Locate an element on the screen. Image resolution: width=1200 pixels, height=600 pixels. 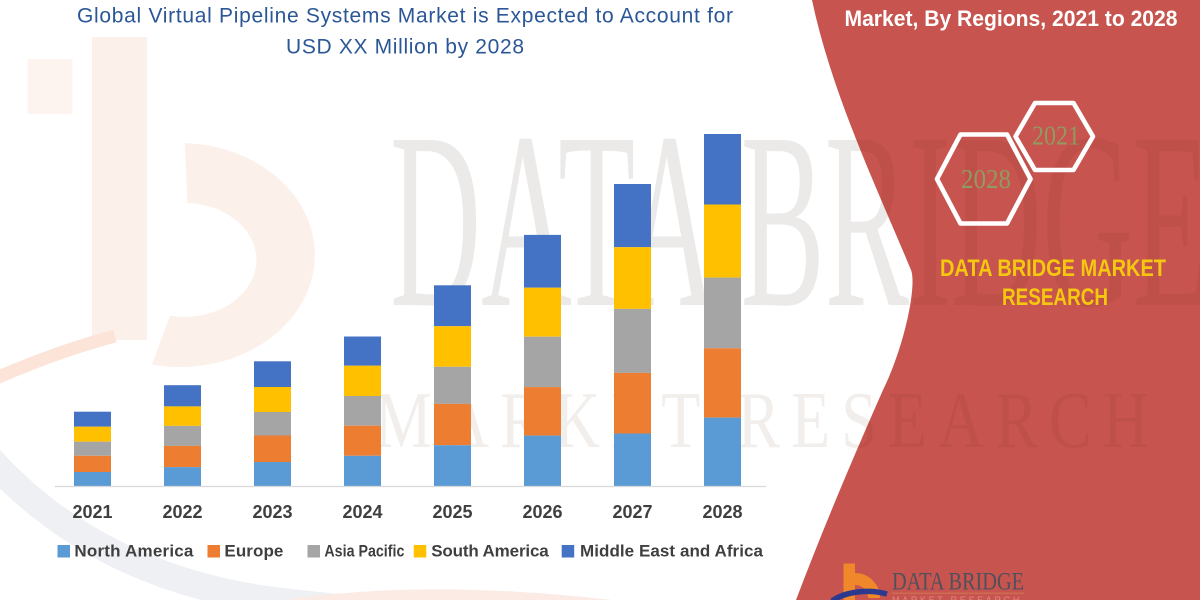
svg-text: DATA BRIDGE MARKET is located at coordinates (1053, 268).